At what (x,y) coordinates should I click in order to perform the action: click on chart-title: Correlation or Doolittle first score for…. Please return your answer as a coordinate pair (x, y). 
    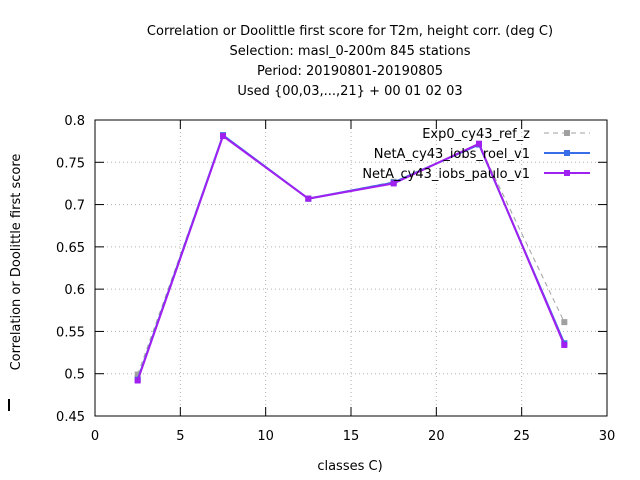
    Looking at the image, I should click on (350, 61).